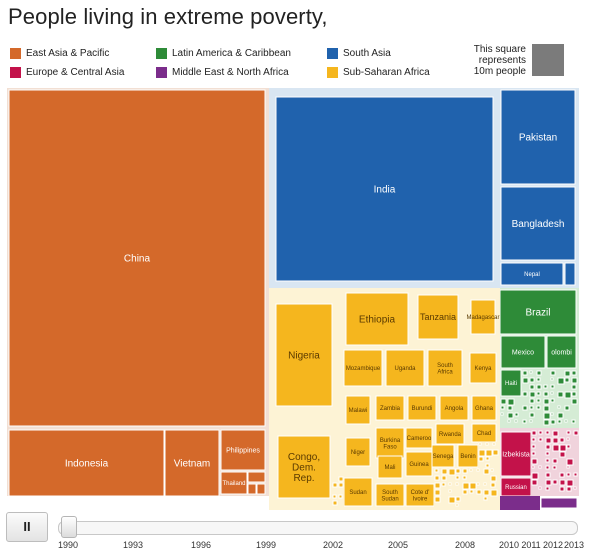  I want to click on country-brazil-cell, so click(538, 312).